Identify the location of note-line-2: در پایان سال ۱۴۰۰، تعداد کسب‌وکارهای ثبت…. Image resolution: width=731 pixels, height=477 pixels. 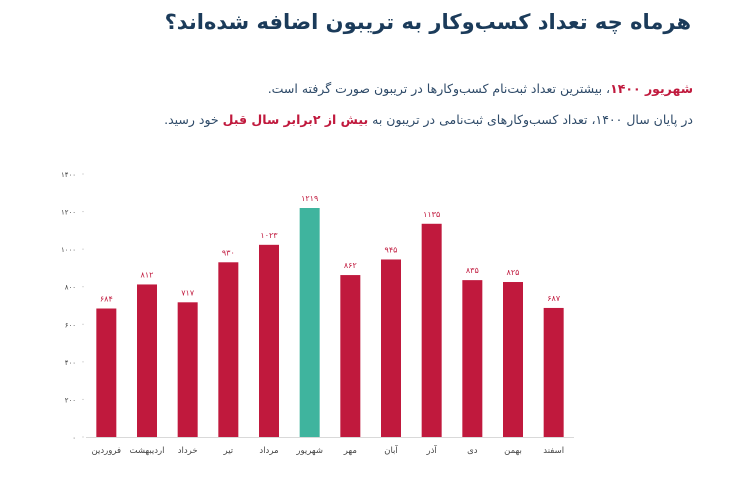
(428, 119).